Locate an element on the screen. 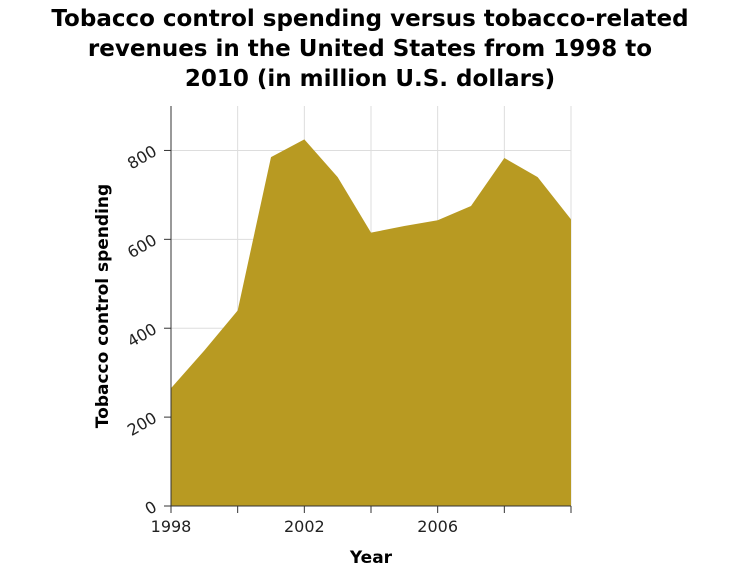  x-tick-label-1998: 1998 is located at coordinates (171, 526).